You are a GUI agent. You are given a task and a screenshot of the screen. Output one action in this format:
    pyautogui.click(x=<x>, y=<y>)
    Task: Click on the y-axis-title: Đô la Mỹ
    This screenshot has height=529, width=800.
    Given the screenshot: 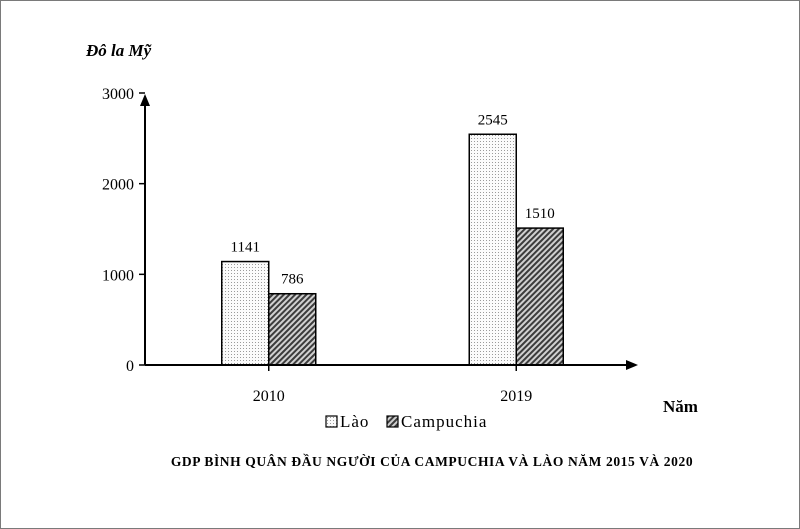 What is the action you would take?
    pyautogui.click(x=118, y=50)
    